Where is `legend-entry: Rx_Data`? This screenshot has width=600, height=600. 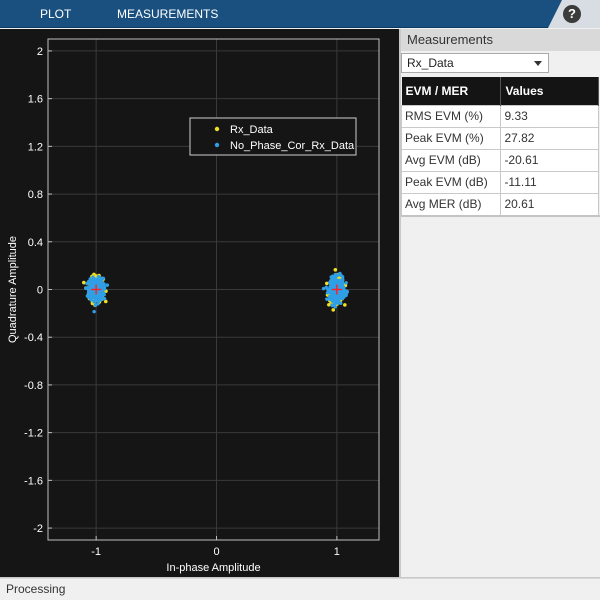 legend-entry: Rx_Data is located at coordinates (252, 130).